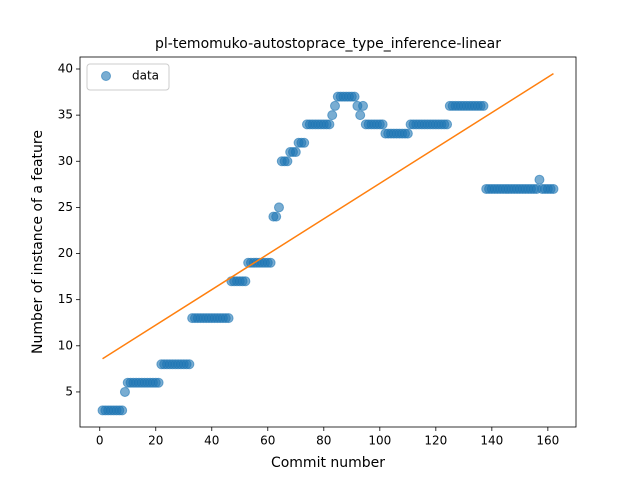 This screenshot has width=640, height=480. What do you see at coordinates (379, 441) in the screenshot?
I see `x-tick-label: 100` at bounding box center [379, 441].